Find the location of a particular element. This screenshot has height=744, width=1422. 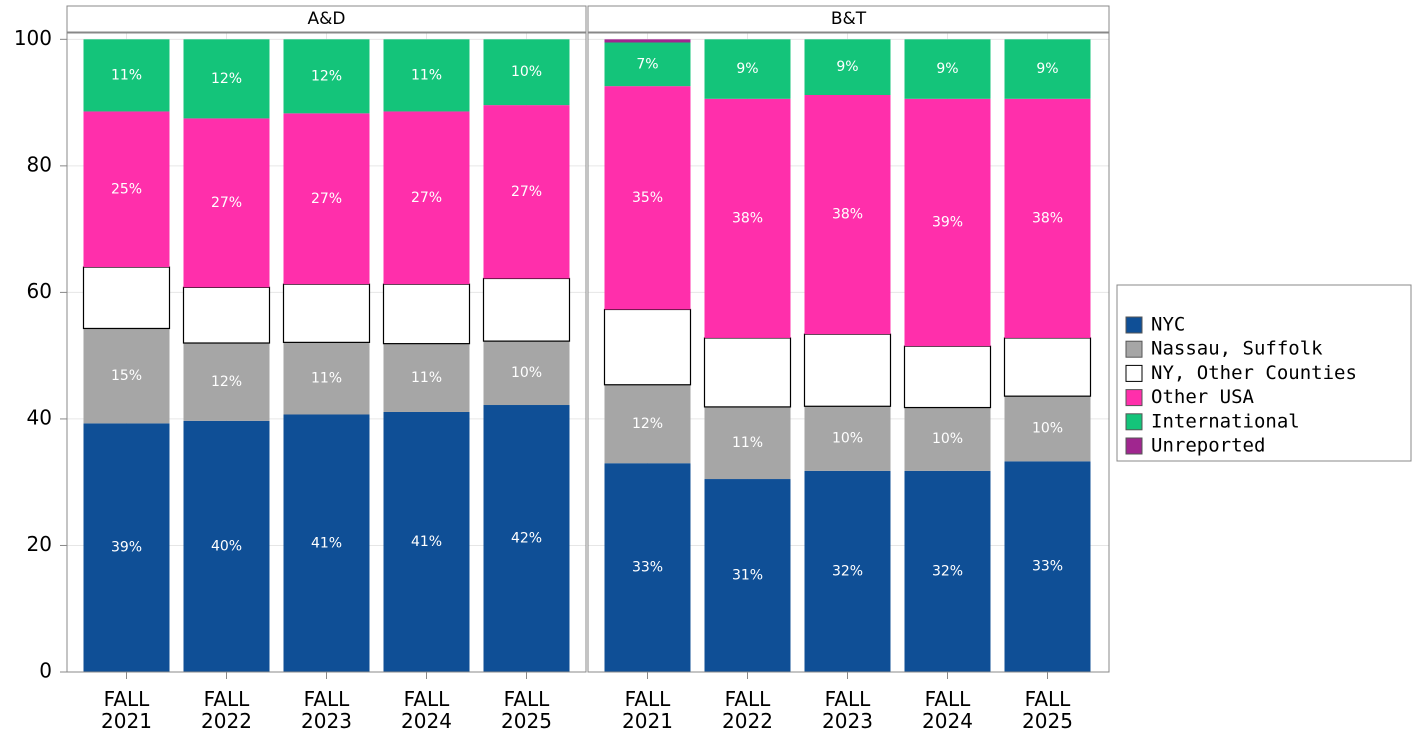

data-label: 42% is located at coordinates (526, 539).